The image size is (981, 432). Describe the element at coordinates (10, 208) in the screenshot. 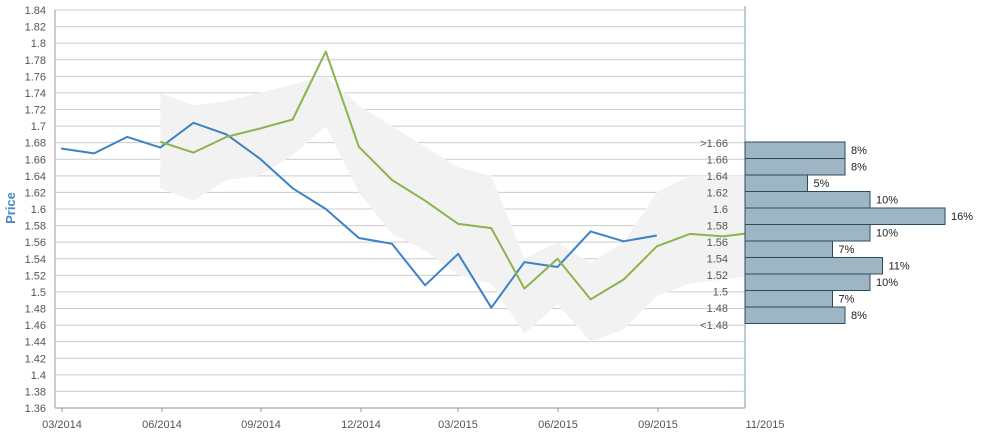

I see `y-axis-label: Price` at that location.